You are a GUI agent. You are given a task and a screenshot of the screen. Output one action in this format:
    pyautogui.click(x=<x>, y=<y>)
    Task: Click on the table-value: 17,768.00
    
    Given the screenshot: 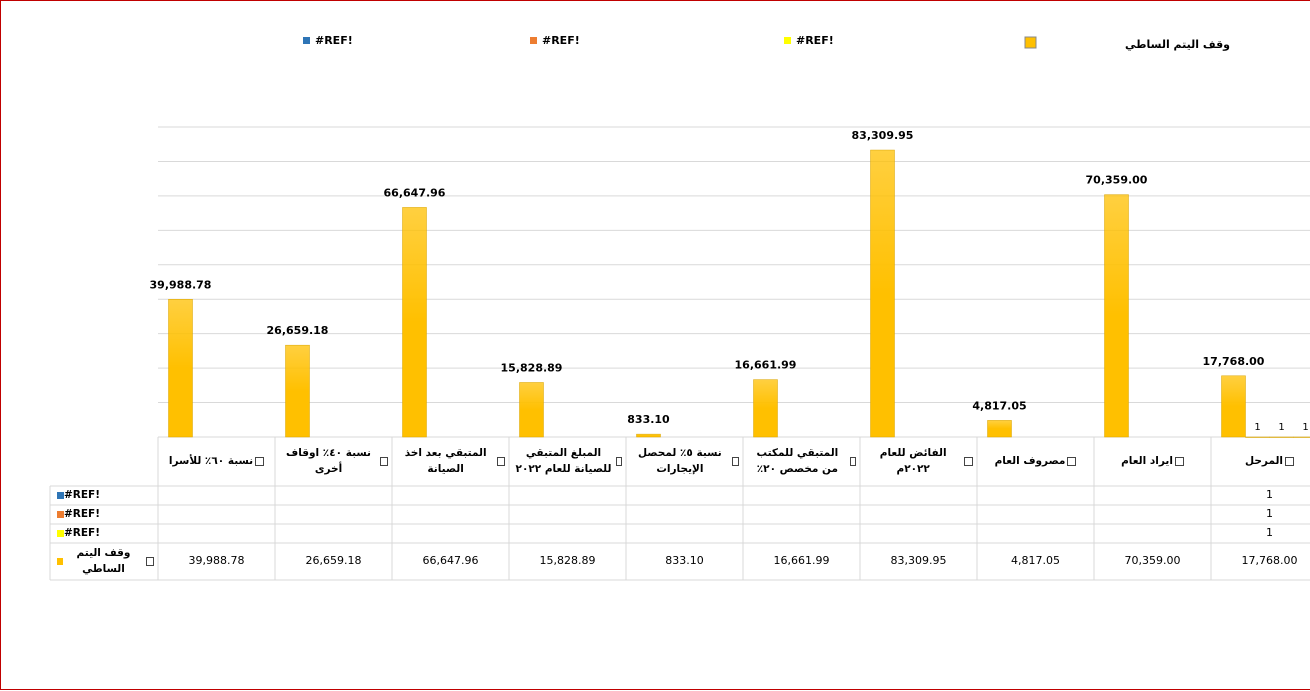 What is the action you would take?
    pyautogui.click(x=1269, y=561)
    